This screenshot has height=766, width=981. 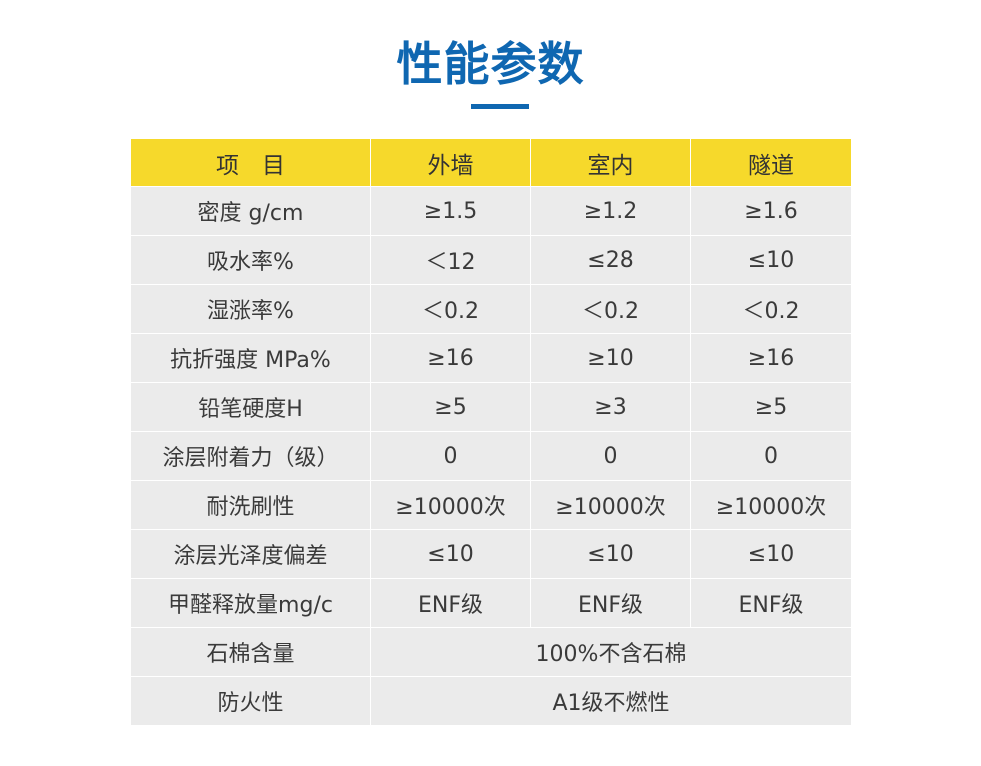 I want to click on table-row: 湿涨率% ＜0.2 ＜0.2 ＜0.2, so click(x=491, y=309).